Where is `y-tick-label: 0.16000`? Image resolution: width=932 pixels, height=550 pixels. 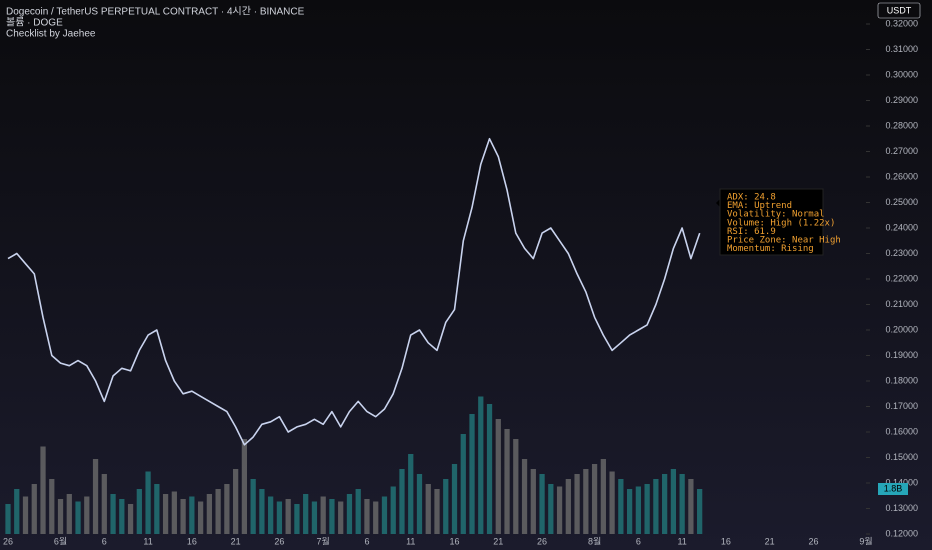
y-tick-label: 0.16000 is located at coordinates (901, 431).